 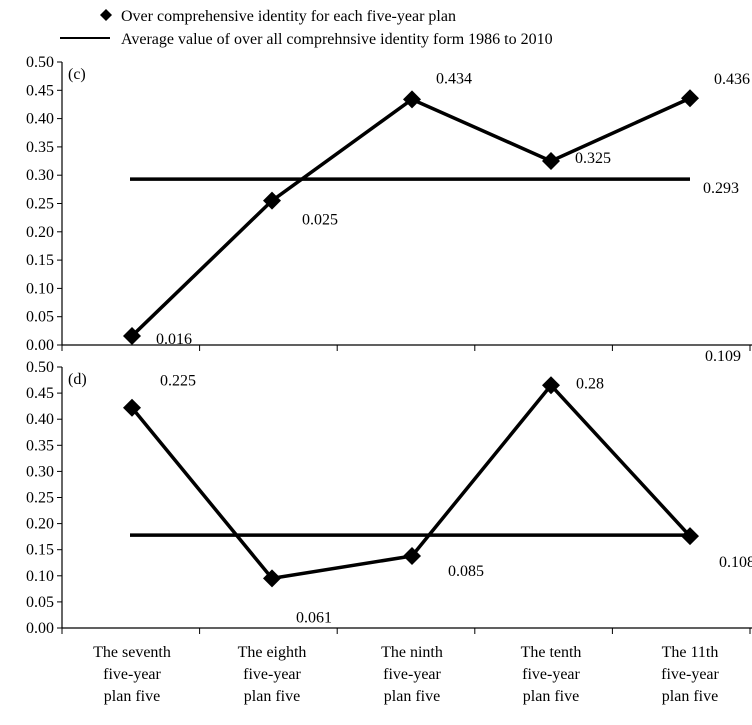 I want to click on legend-diamond-marker, so click(x=106, y=15).